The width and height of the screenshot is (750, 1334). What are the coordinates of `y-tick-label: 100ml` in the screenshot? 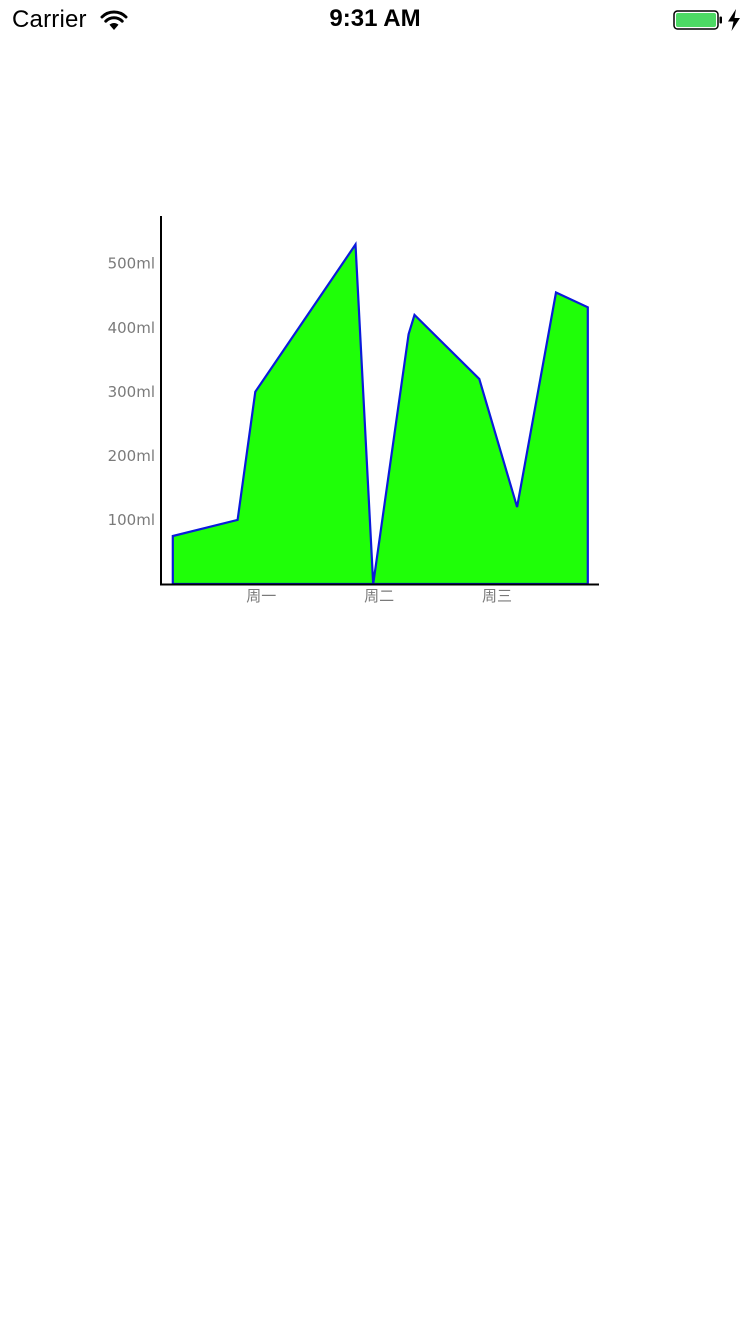 It's located at (131, 520).